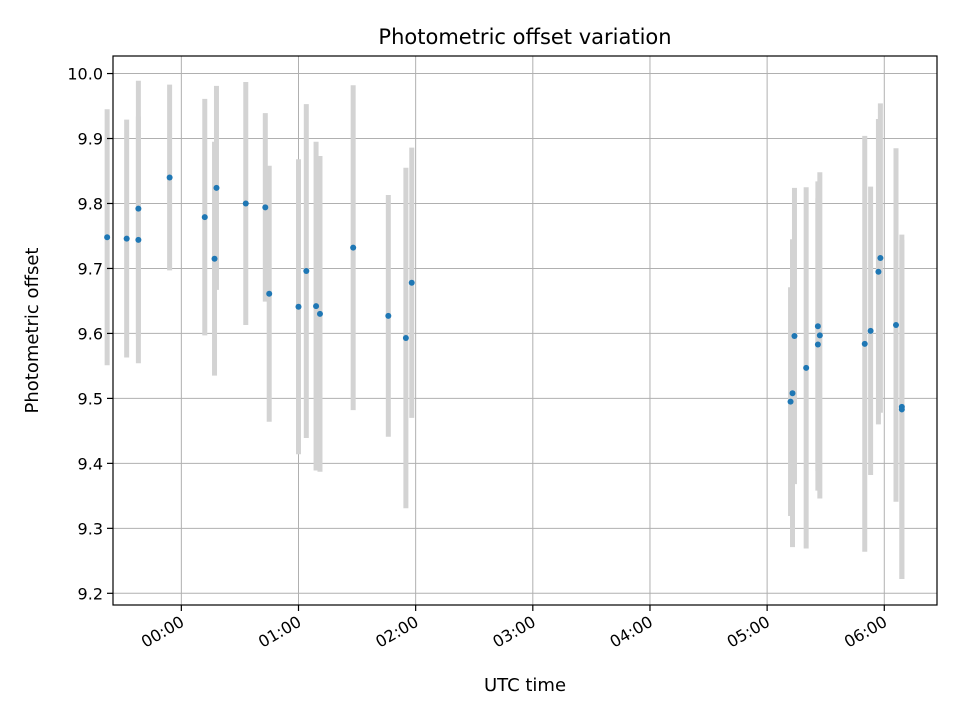 The width and height of the screenshot is (960, 720). I want to click on y-tick-label: 9.2, so click(90, 593).